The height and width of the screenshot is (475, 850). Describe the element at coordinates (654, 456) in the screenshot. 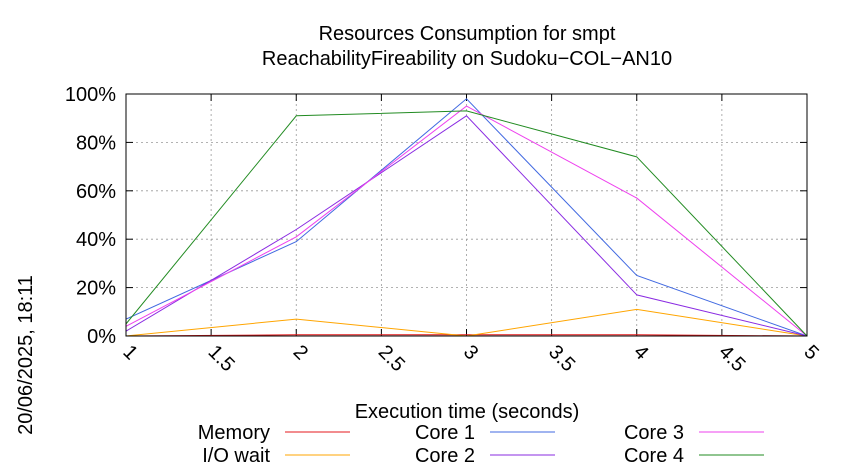

I see `legend-label-core-4: Core 4` at that location.